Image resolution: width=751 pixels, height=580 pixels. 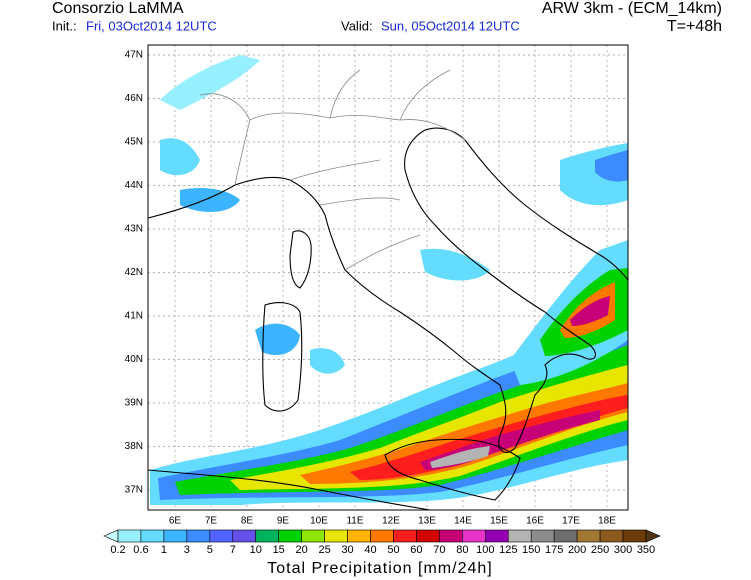 I want to click on colorbar-under, so click(x=111, y=536).